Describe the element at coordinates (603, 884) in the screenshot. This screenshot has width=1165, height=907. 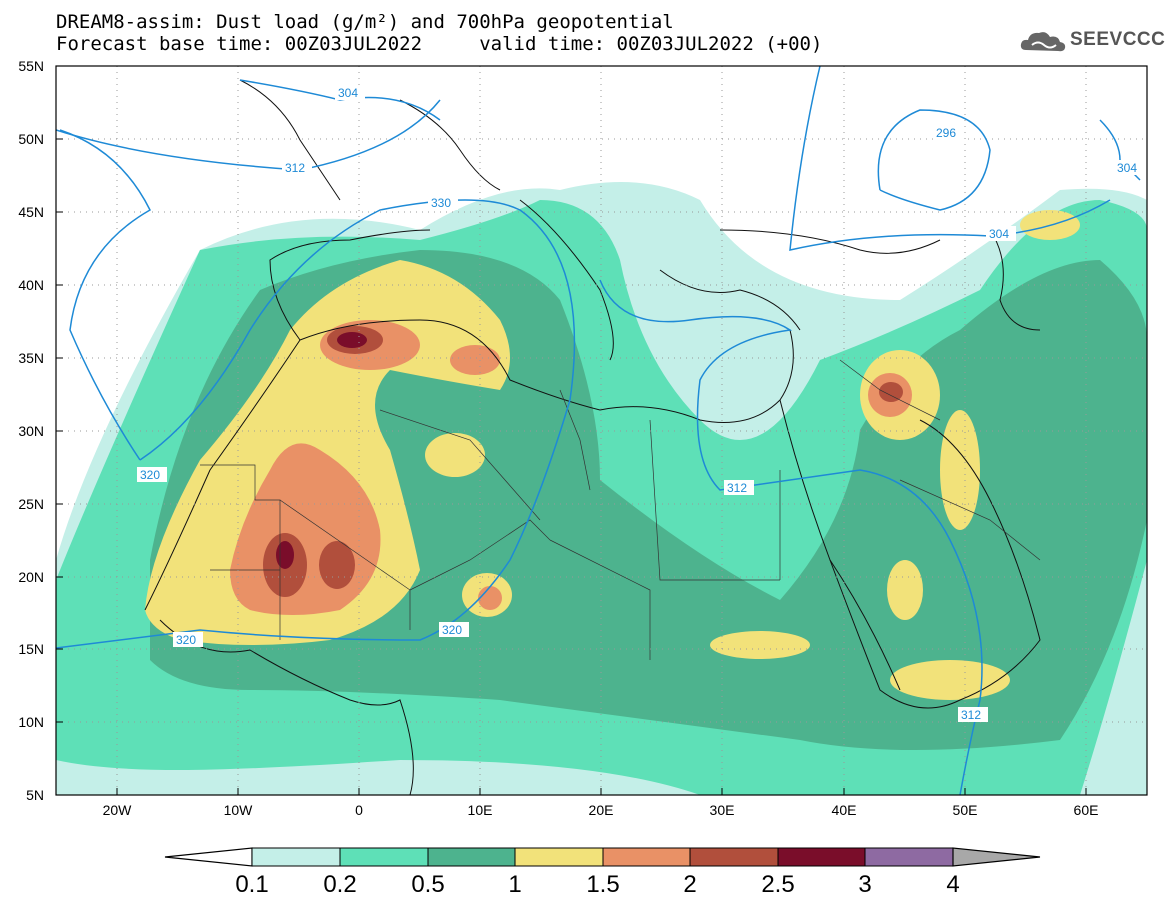
I see `colorbar-label: 1.5` at that location.